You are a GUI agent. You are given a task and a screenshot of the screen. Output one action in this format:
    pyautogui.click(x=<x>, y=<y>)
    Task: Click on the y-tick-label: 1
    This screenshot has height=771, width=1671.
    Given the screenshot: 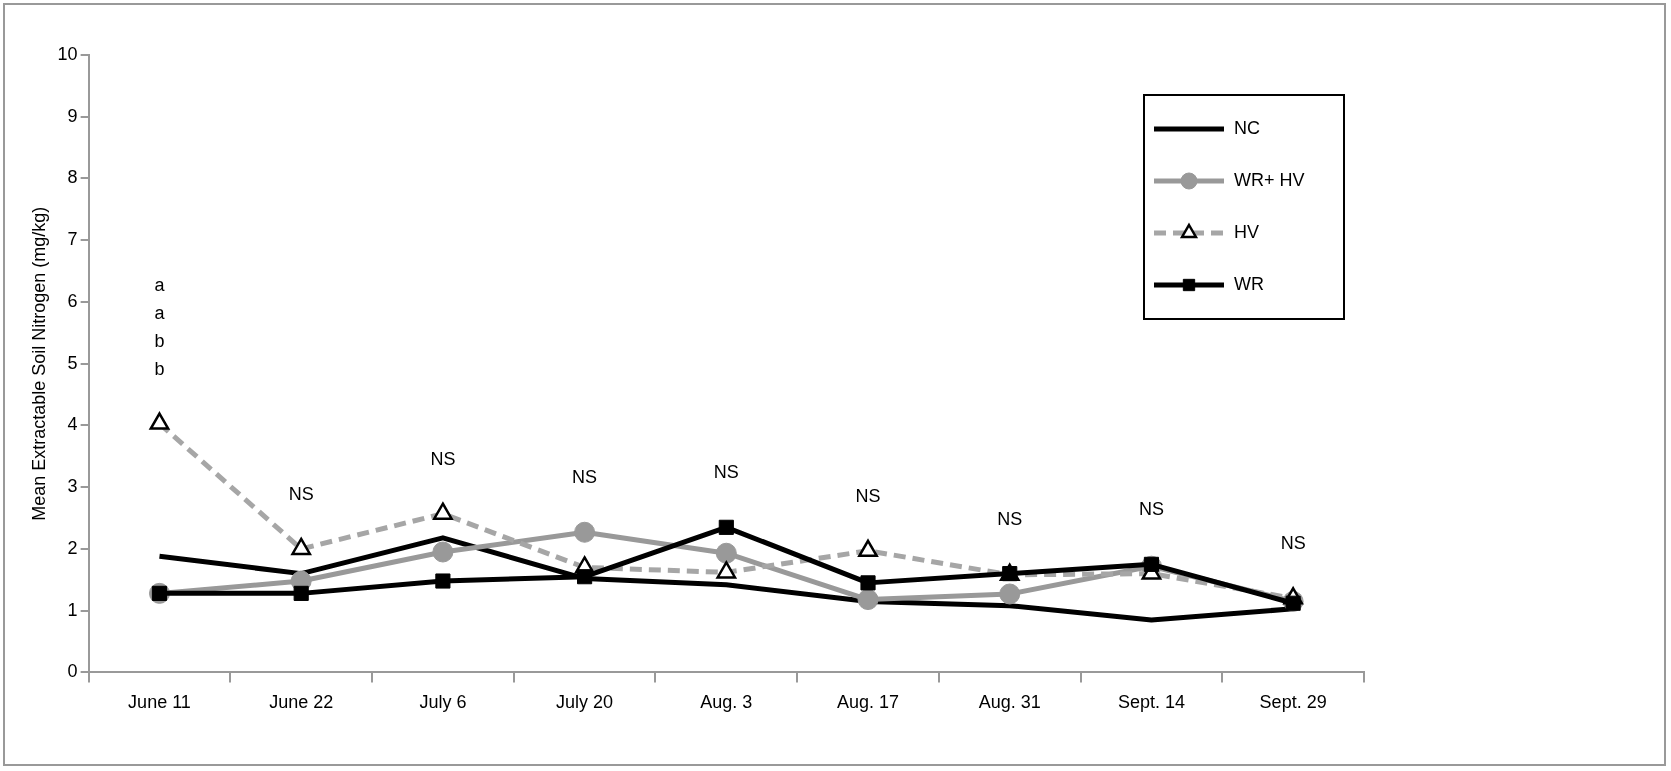 What is the action you would take?
    pyautogui.click(x=72, y=609)
    